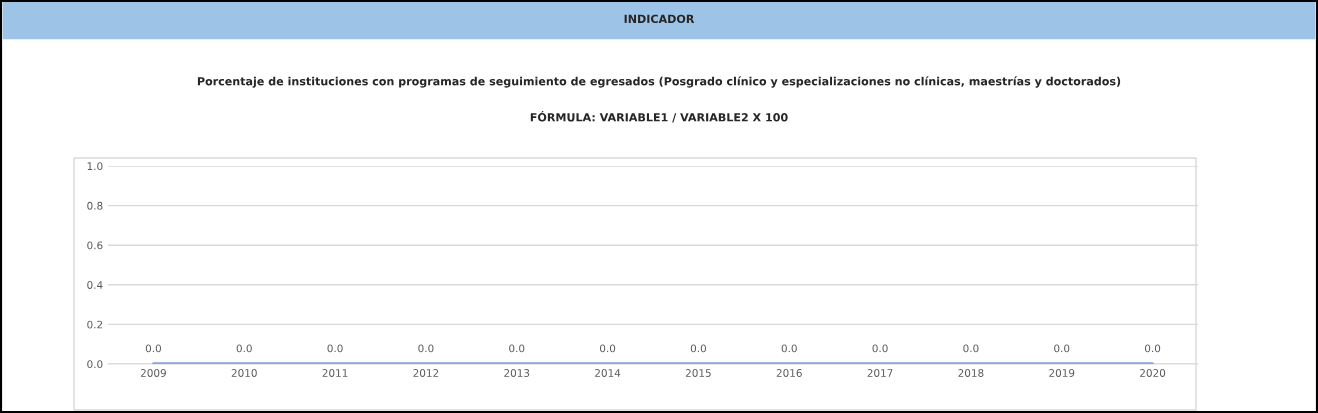  What do you see at coordinates (1153, 373) in the screenshot?
I see `x-tick-label: 2020` at bounding box center [1153, 373].